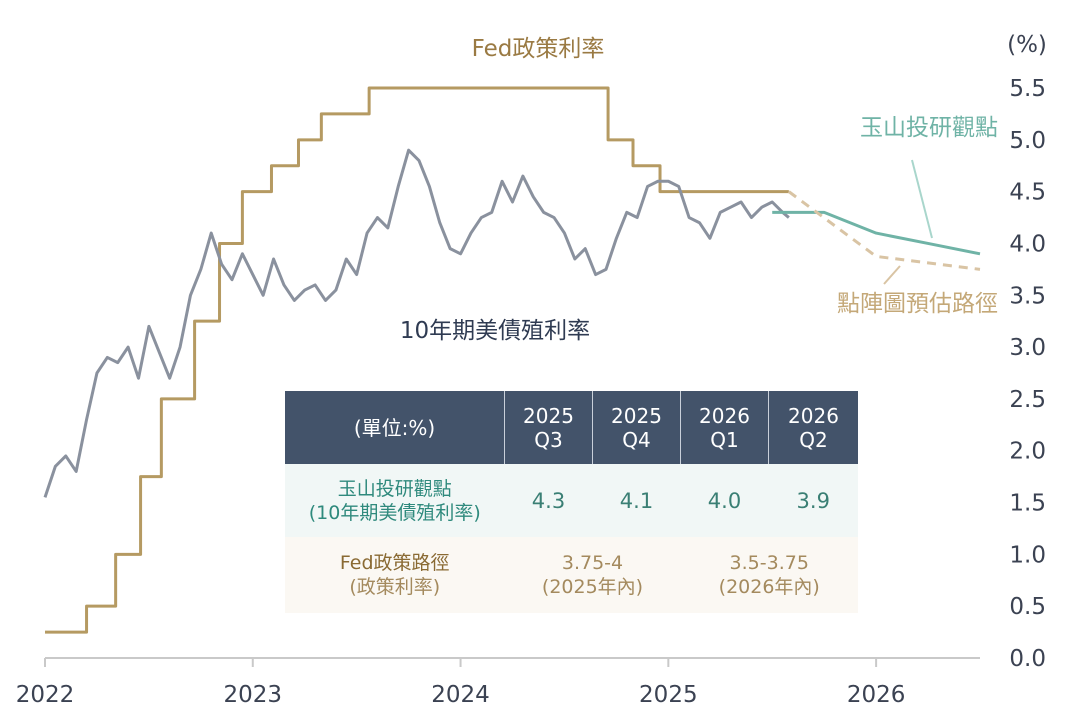  I want to click on y-tick-label: 2.5, so click(1027, 400).